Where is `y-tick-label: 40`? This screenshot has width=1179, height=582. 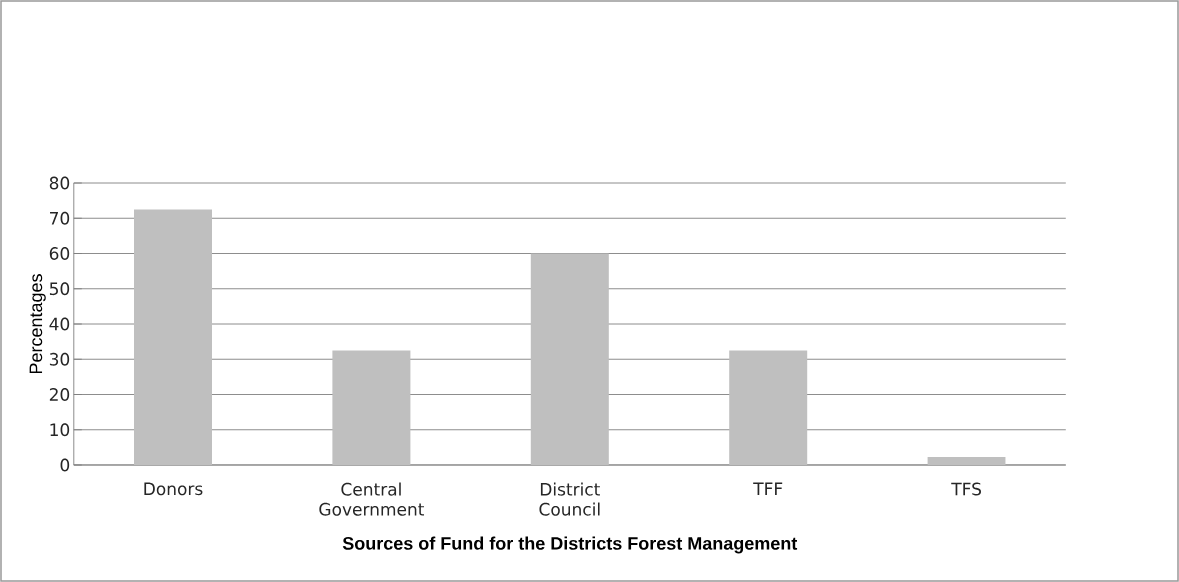
y-tick-label: 40 is located at coordinates (59, 324).